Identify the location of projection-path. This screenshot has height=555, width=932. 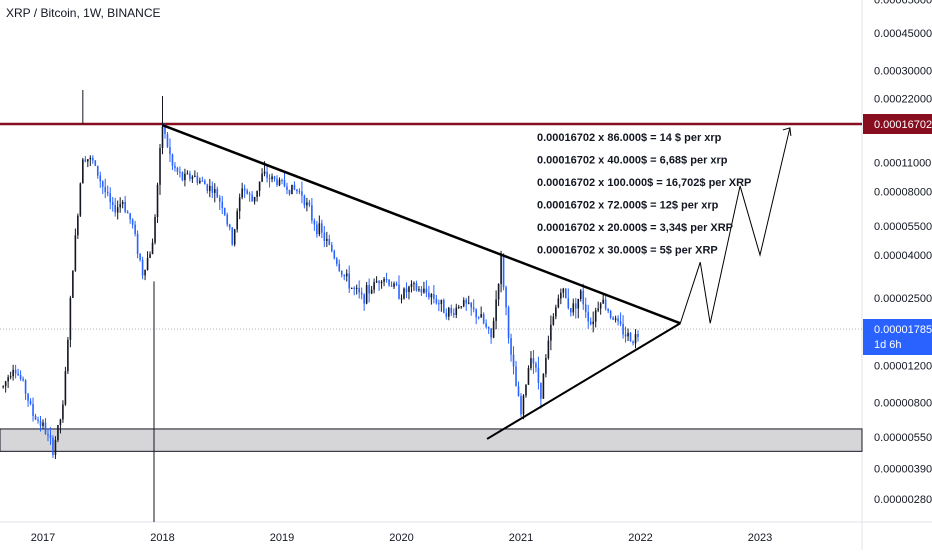
(735, 225).